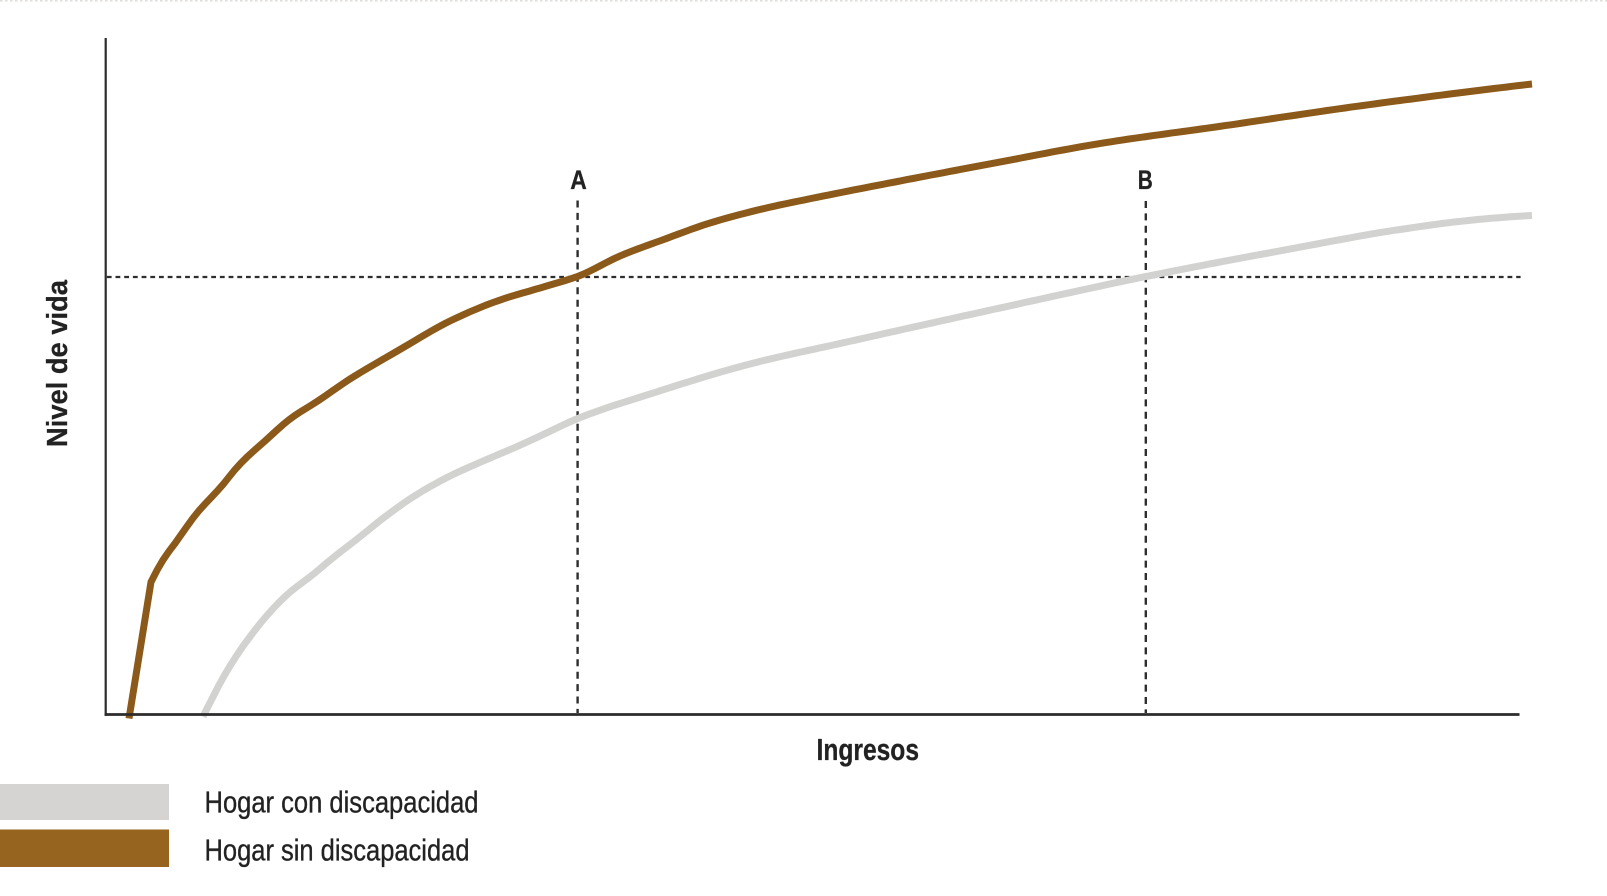  Describe the element at coordinates (868, 750) in the screenshot. I see `svg-text: Ingresos` at that location.